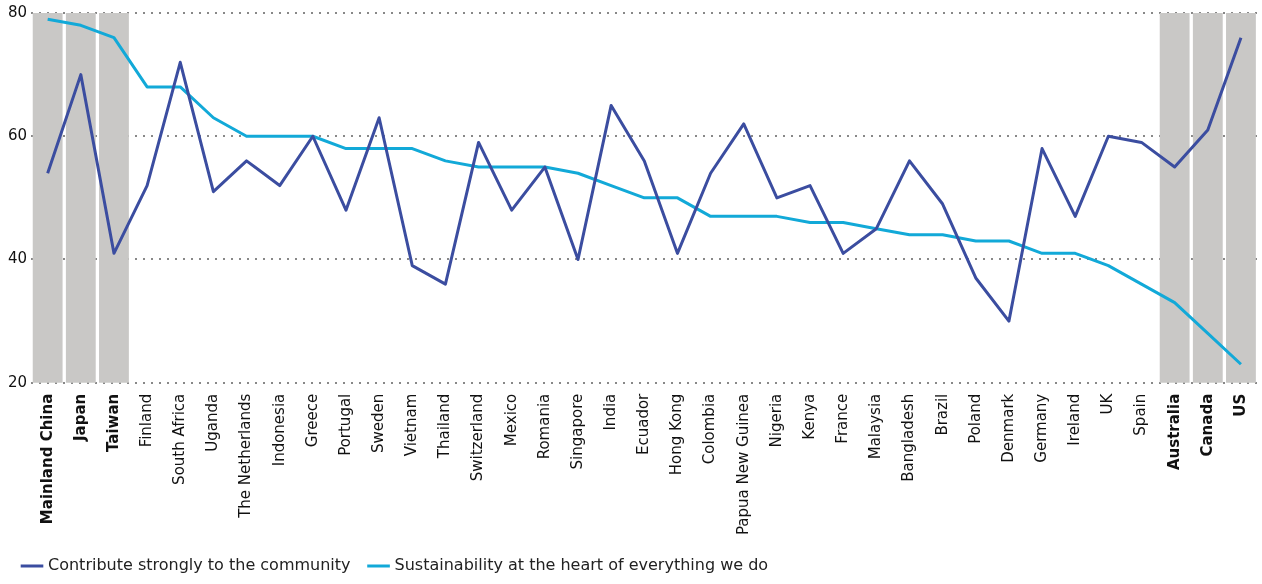  Describe the element at coordinates (510, 420) in the screenshot. I see `x-tick-label: Mexico` at that location.